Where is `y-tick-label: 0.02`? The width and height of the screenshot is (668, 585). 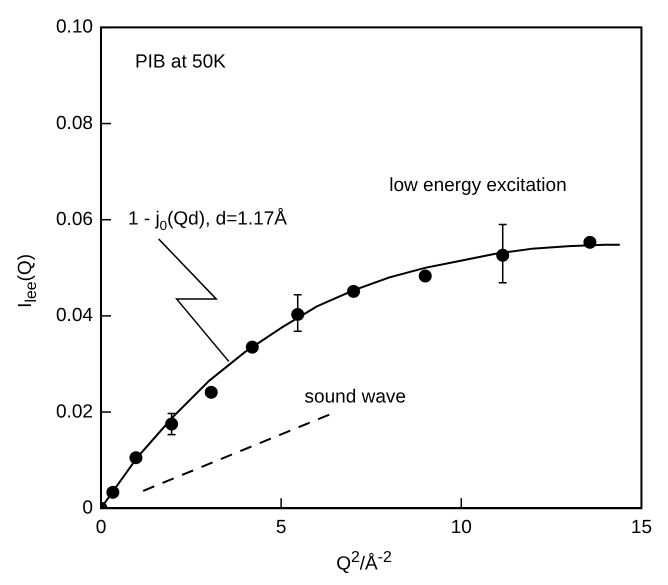
y-tick-label: 0.02 is located at coordinates (74, 411).